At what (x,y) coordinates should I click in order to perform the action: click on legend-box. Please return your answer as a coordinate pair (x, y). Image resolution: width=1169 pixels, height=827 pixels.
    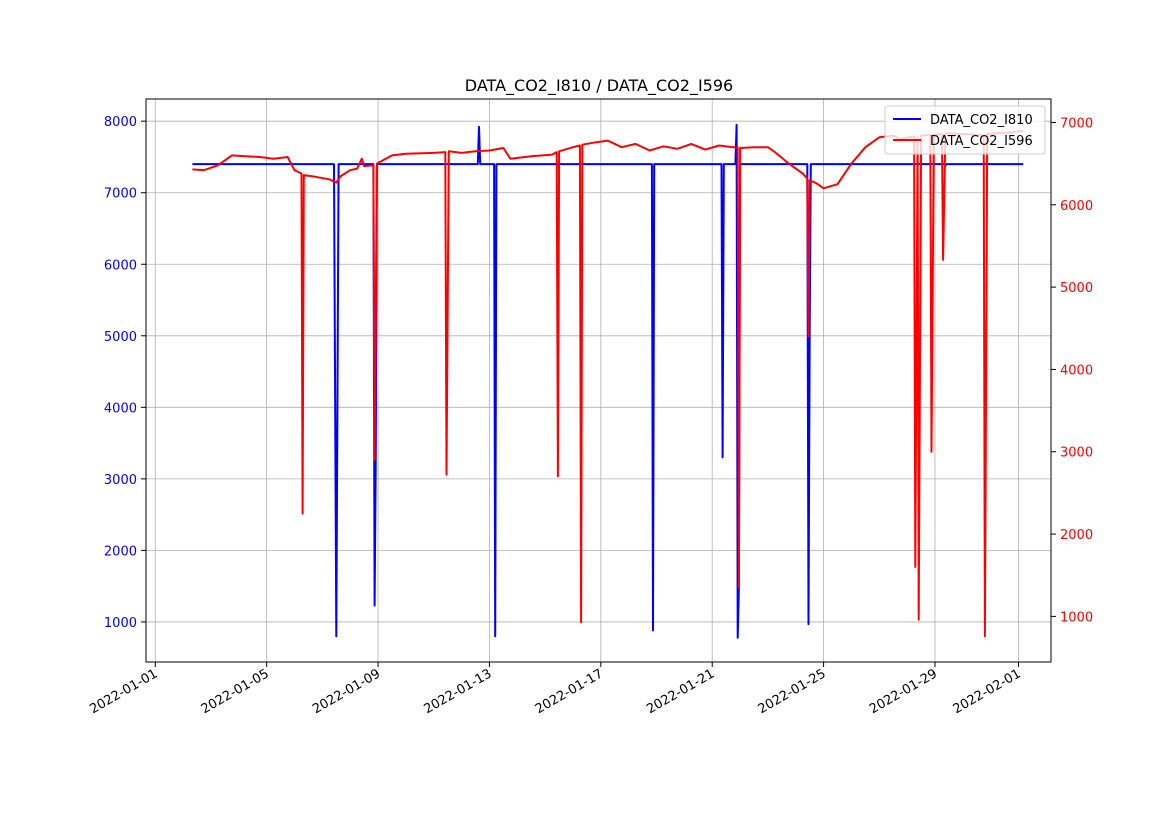
    Looking at the image, I should click on (965, 130).